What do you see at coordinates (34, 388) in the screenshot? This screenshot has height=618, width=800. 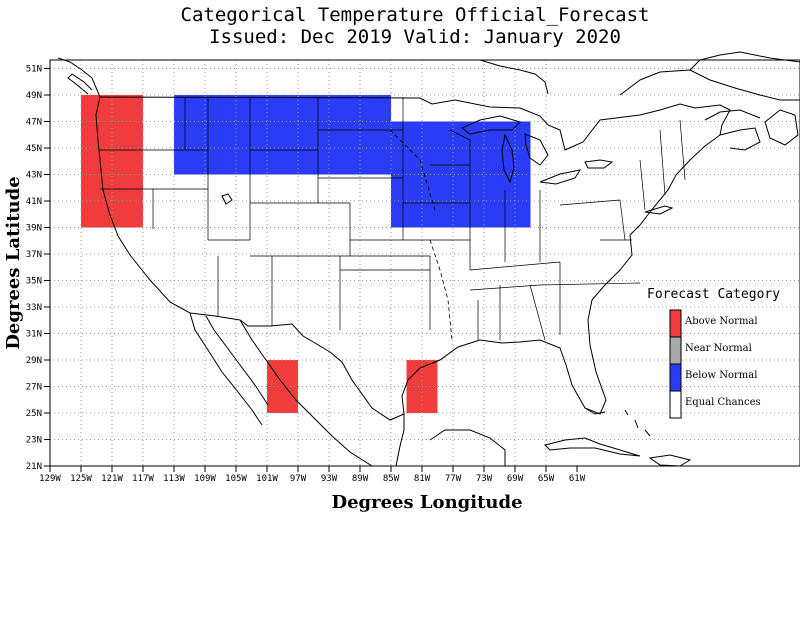 I see `lat-tick-label: 27N` at bounding box center [34, 388].